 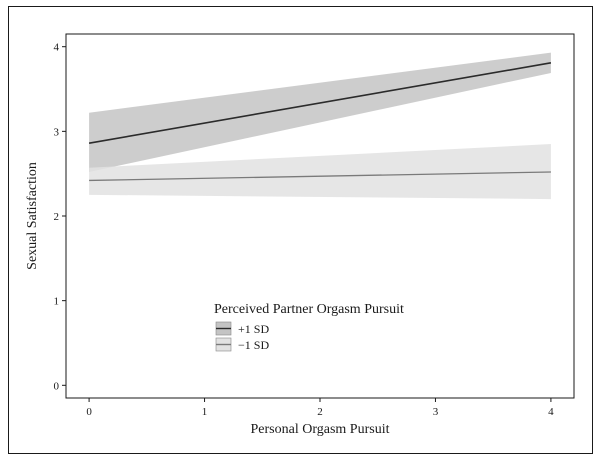 I want to click on x-tick-label: 0, so click(x=89, y=412).